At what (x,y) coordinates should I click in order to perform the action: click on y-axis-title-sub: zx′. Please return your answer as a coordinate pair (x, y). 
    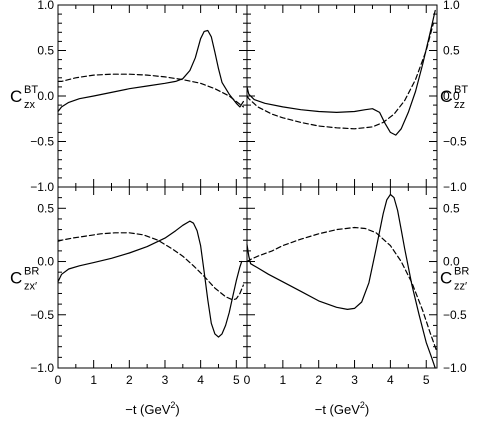
    Looking at the image, I should click on (30, 287).